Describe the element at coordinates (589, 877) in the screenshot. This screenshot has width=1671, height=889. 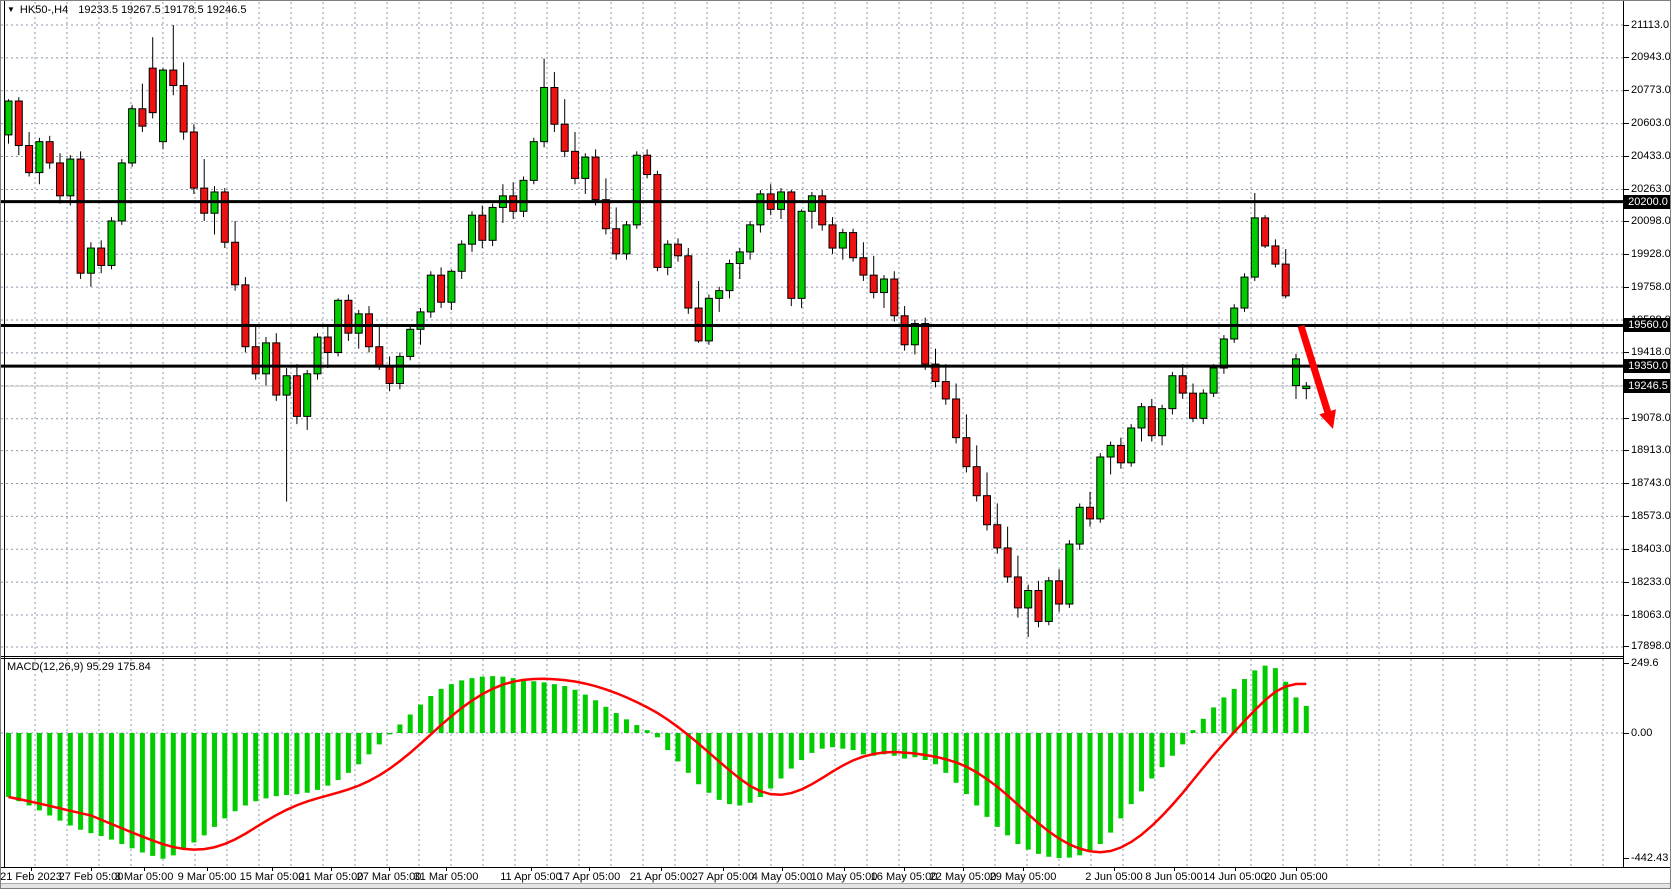
I see `time-tick-label: 17 Apr 05:00` at that location.